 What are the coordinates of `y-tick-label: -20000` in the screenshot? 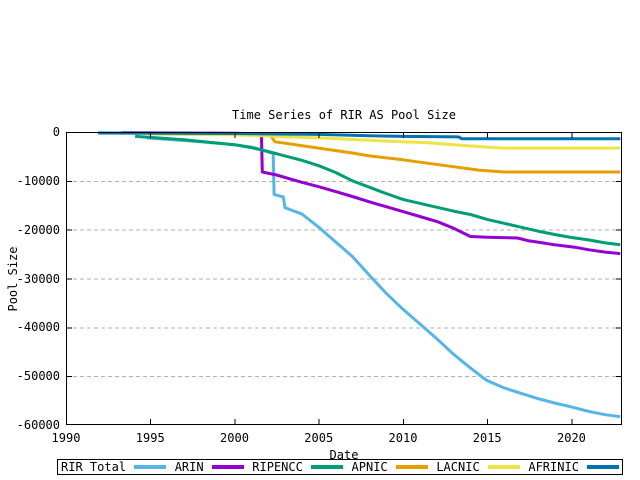 It's located at (38, 229).